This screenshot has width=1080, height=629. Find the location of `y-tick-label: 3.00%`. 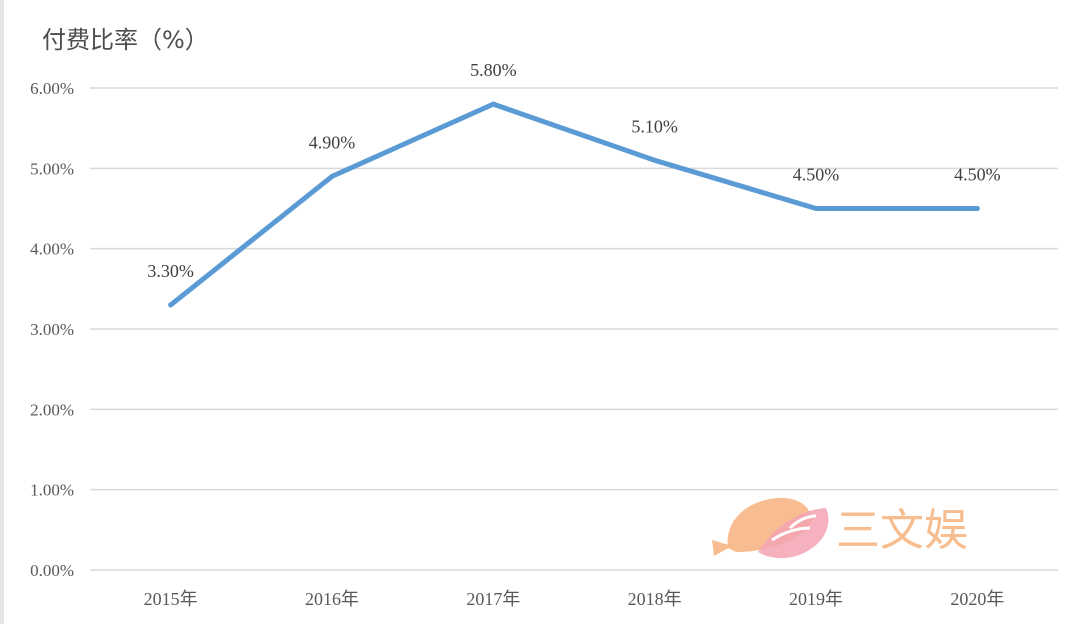

y-tick-label: 3.00% is located at coordinates (52, 329).